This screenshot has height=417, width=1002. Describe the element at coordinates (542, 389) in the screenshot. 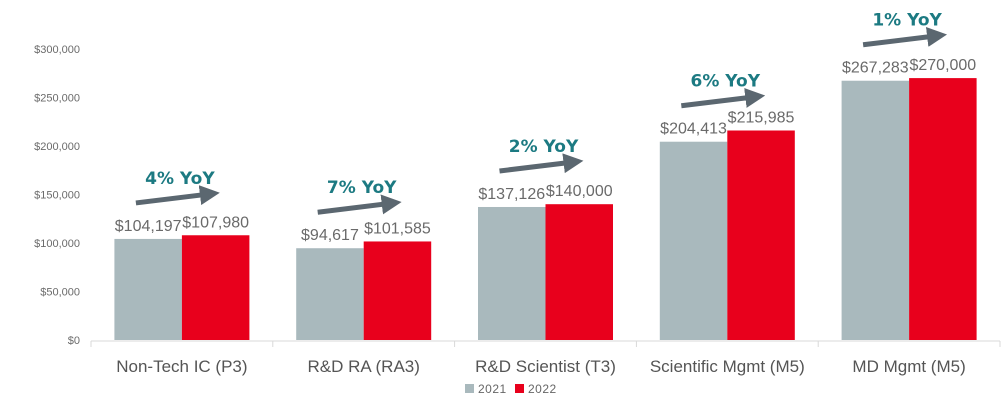

I see `legend-label: 2022` at that location.